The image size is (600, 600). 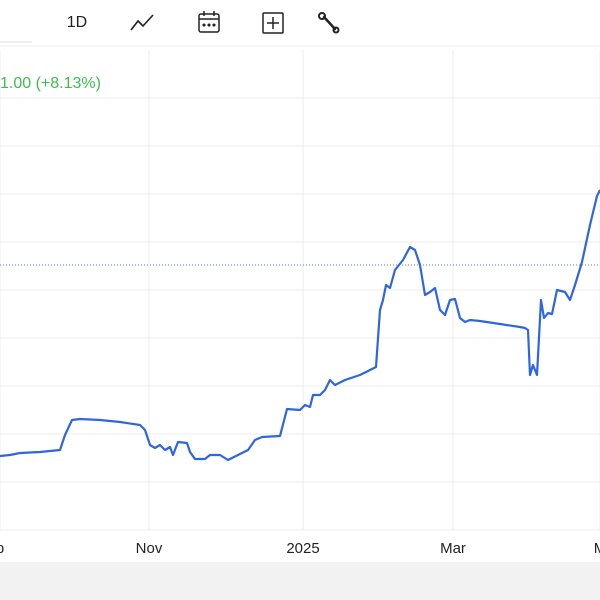 What do you see at coordinates (77, 22) in the screenshot?
I see `interval-button: 1D` at bounding box center [77, 22].